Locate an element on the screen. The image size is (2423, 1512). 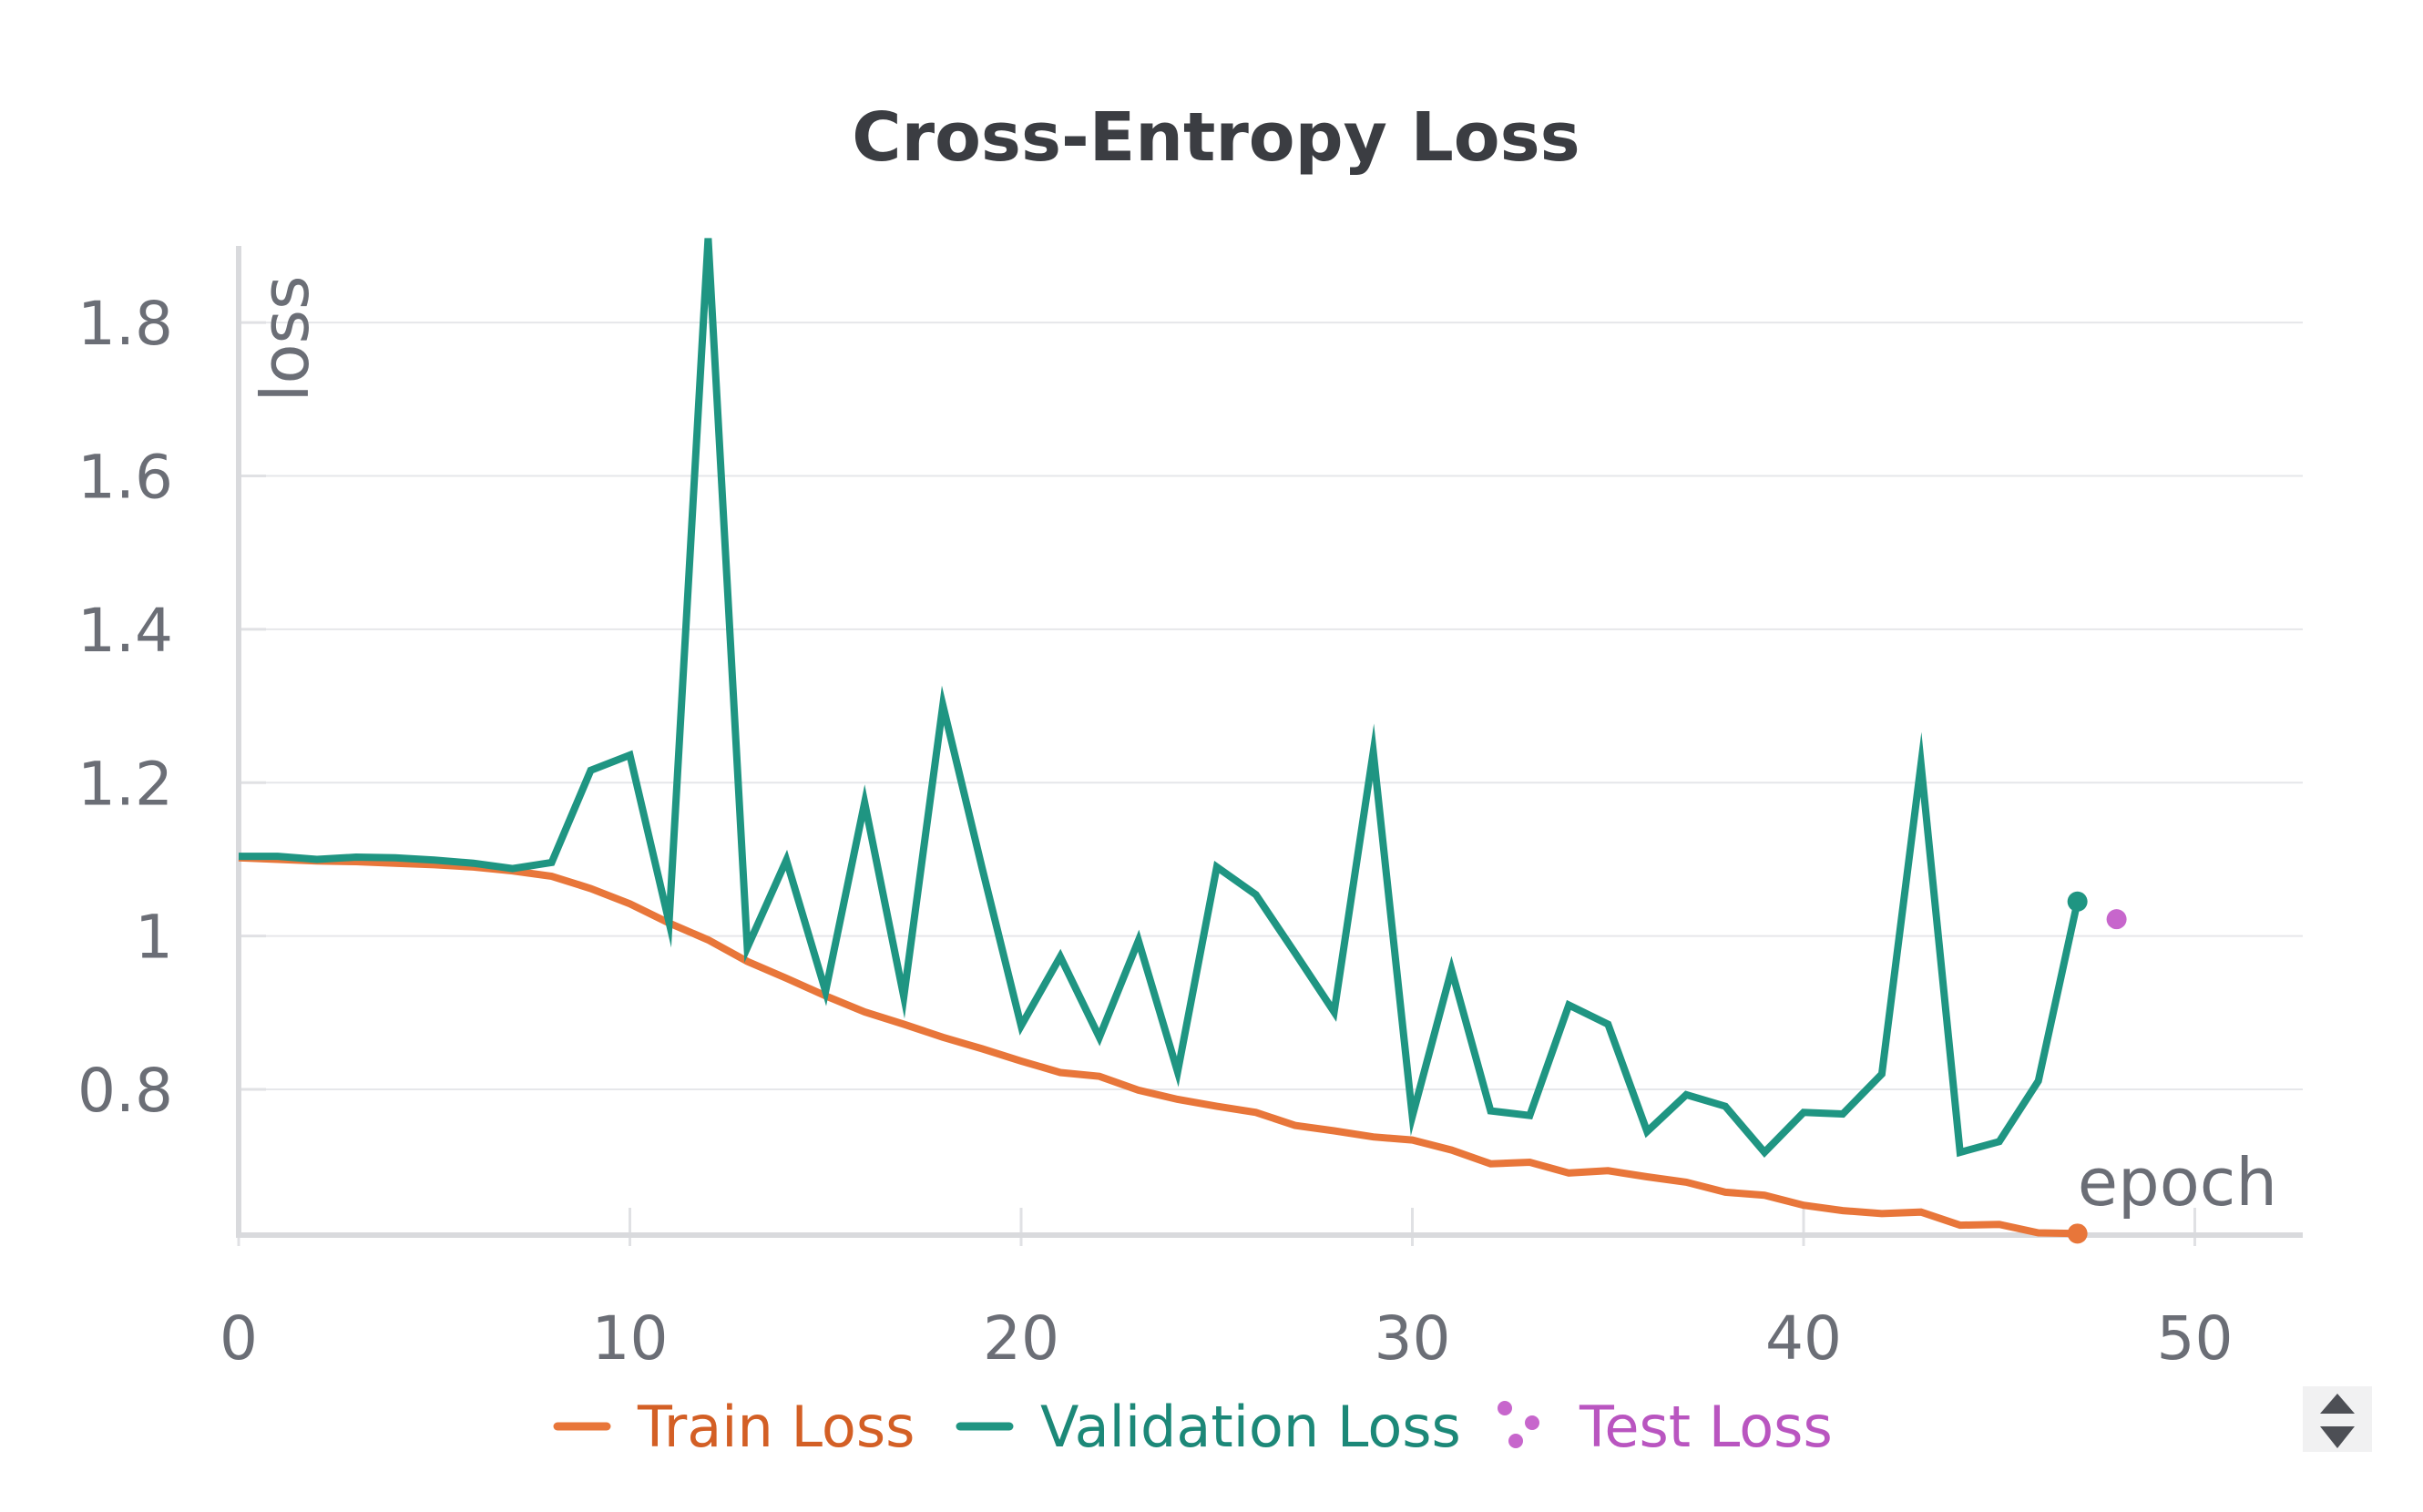
y-tick-label: 0.8 is located at coordinates (125, 1091).